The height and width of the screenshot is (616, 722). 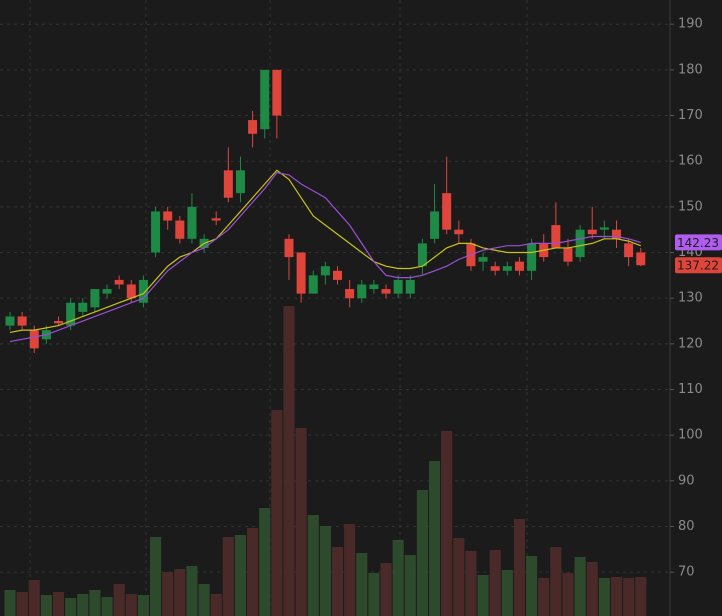 I want to click on y-tick-label: 160, so click(x=690, y=161).